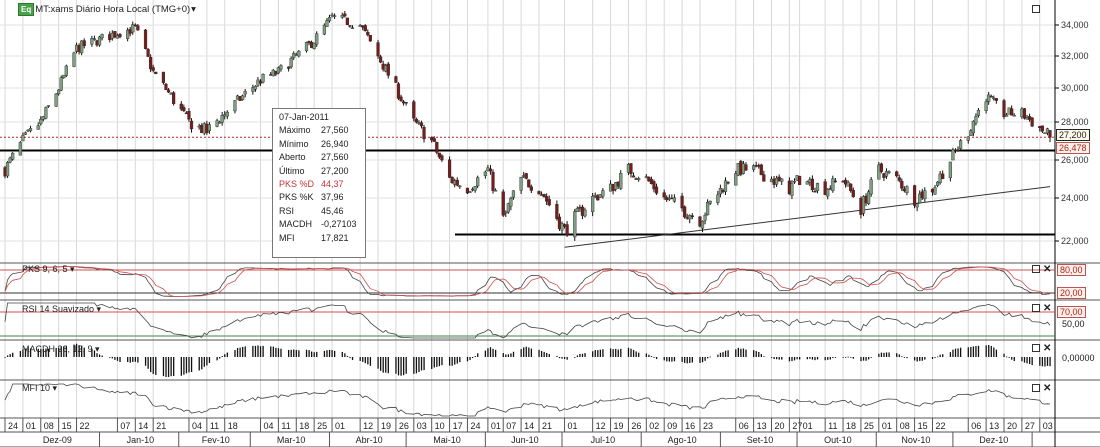 The image size is (1100, 447). What do you see at coordinates (40, 388) in the screenshot?
I see `mfi-indicator-label: MFI 10 ▾` at bounding box center [40, 388].